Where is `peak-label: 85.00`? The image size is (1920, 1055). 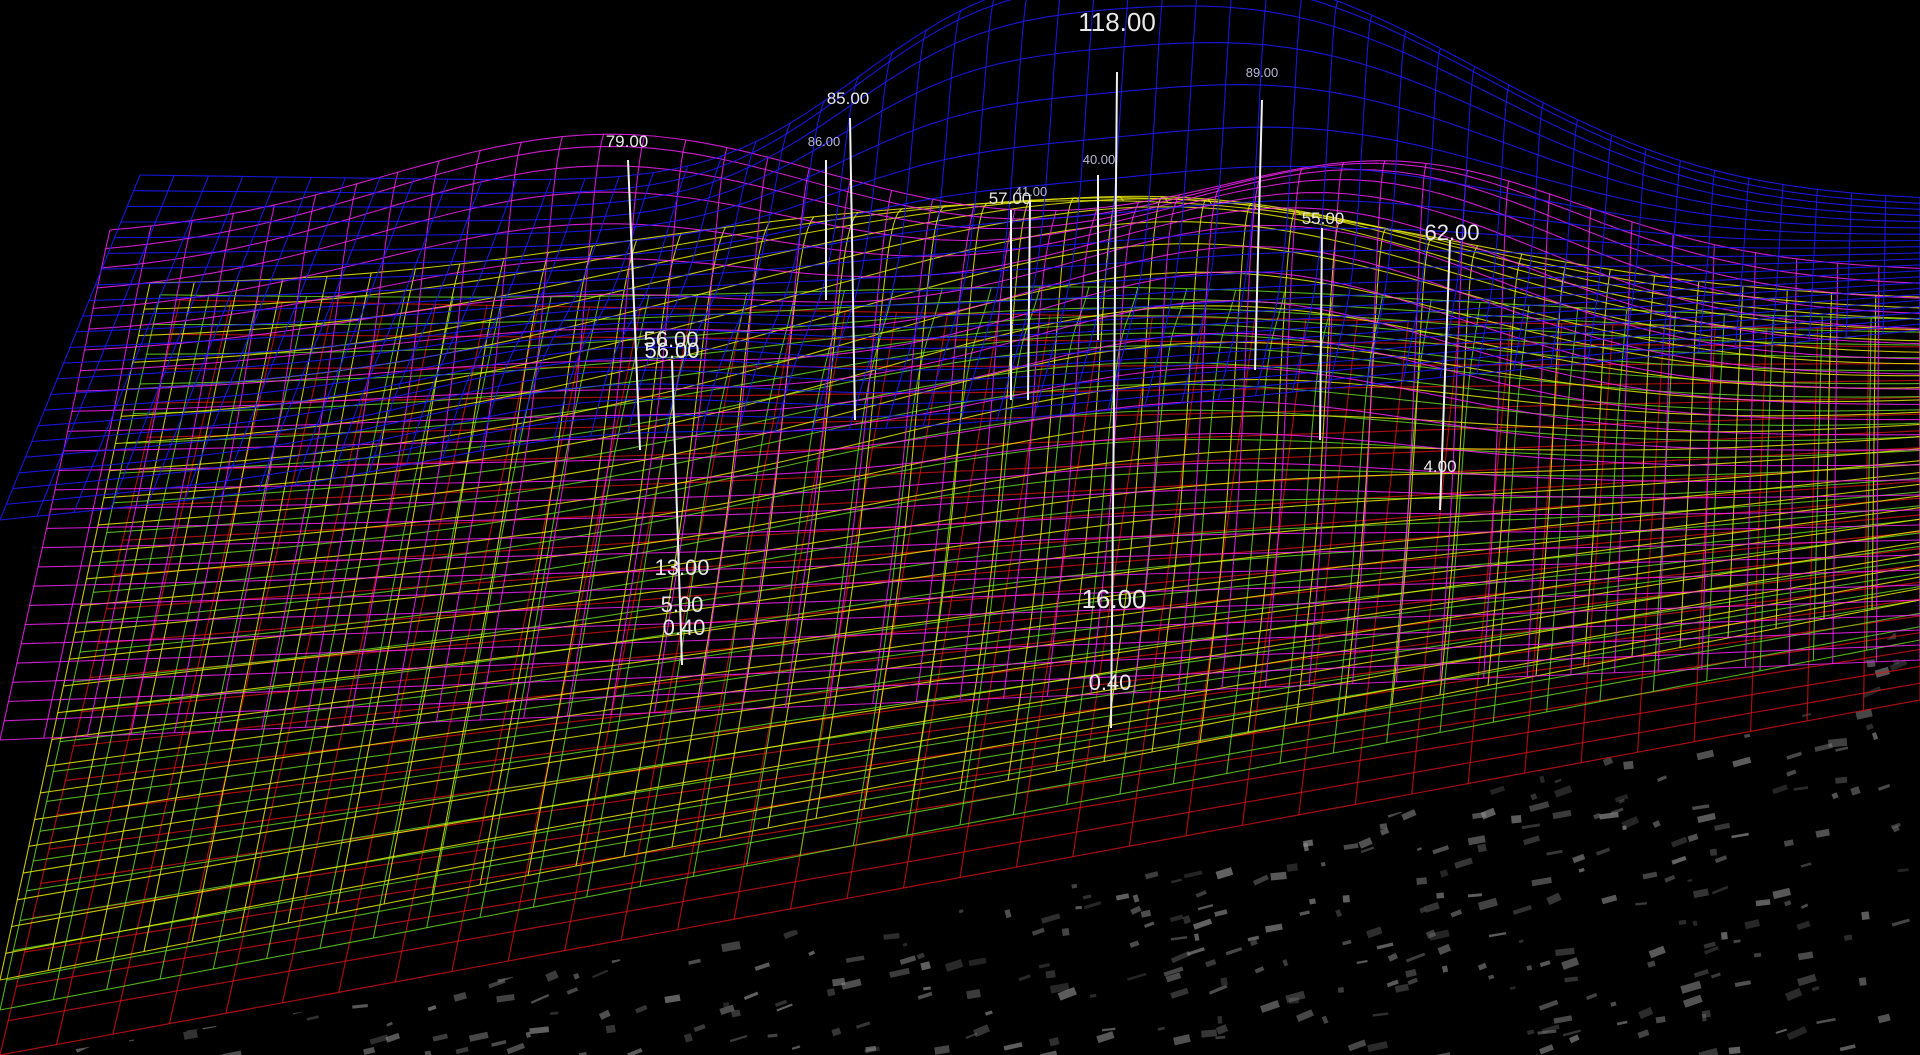 peak-label: 85.00 is located at coordinates (848, 98).